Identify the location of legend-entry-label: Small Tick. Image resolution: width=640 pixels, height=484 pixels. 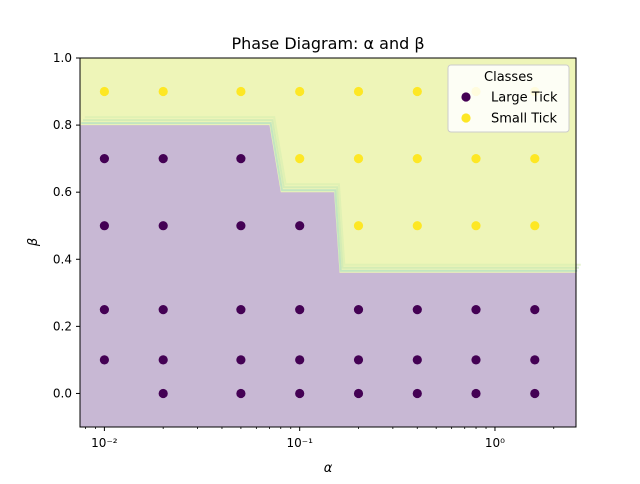
(524, 119).